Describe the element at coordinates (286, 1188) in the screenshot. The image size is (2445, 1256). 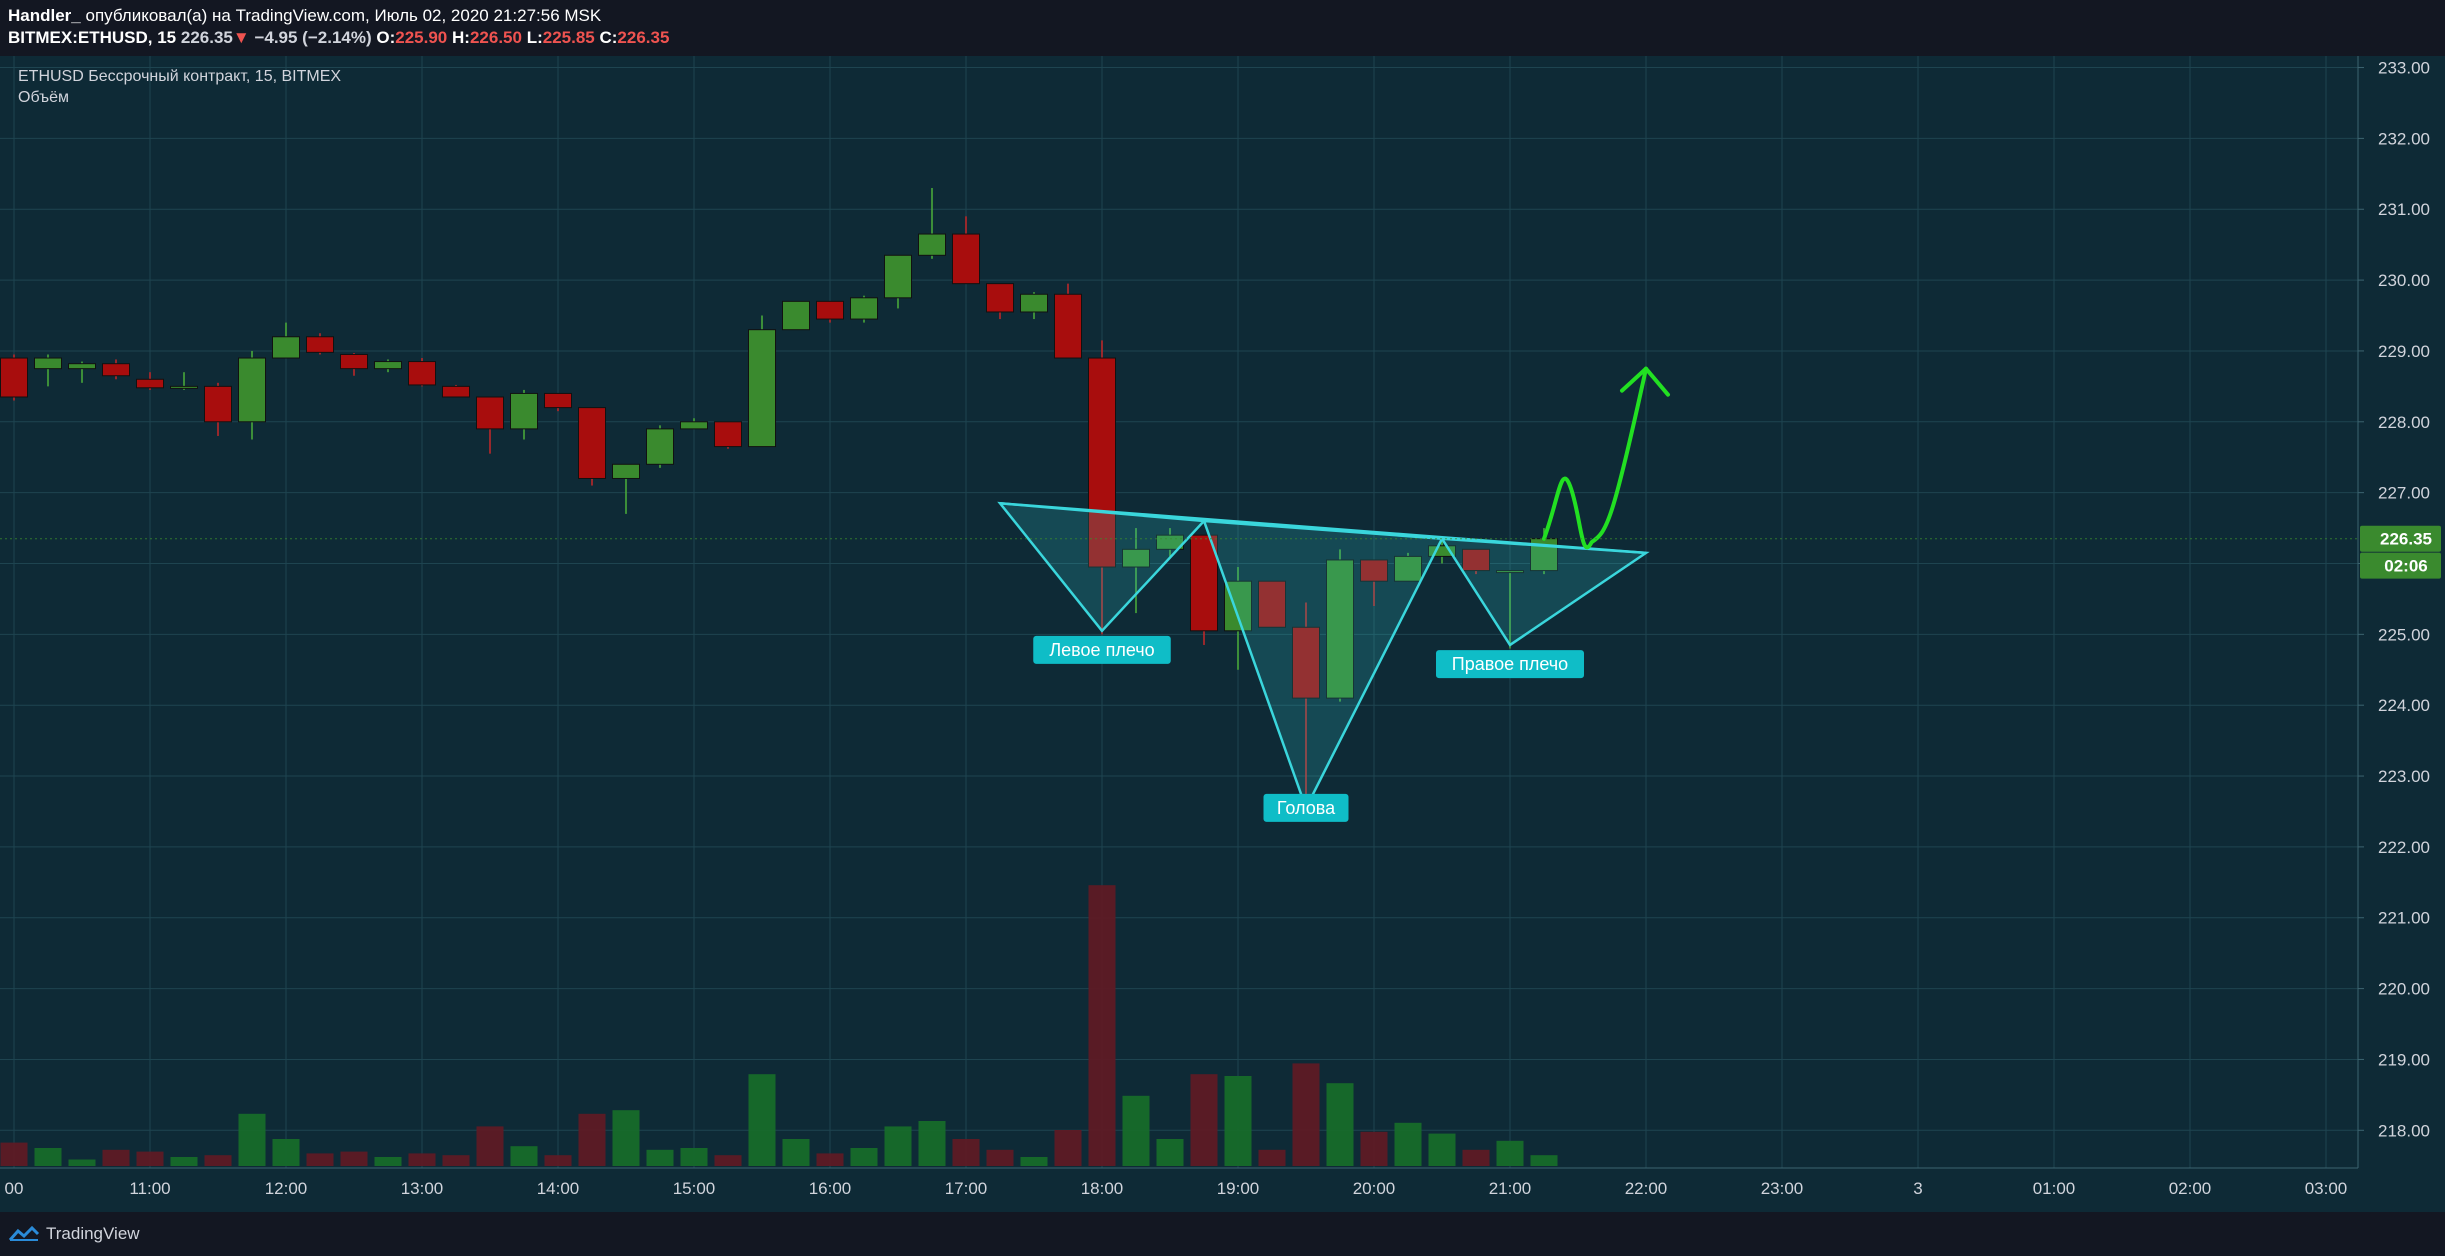
I see `time-tick-label: 12:00` at that location.